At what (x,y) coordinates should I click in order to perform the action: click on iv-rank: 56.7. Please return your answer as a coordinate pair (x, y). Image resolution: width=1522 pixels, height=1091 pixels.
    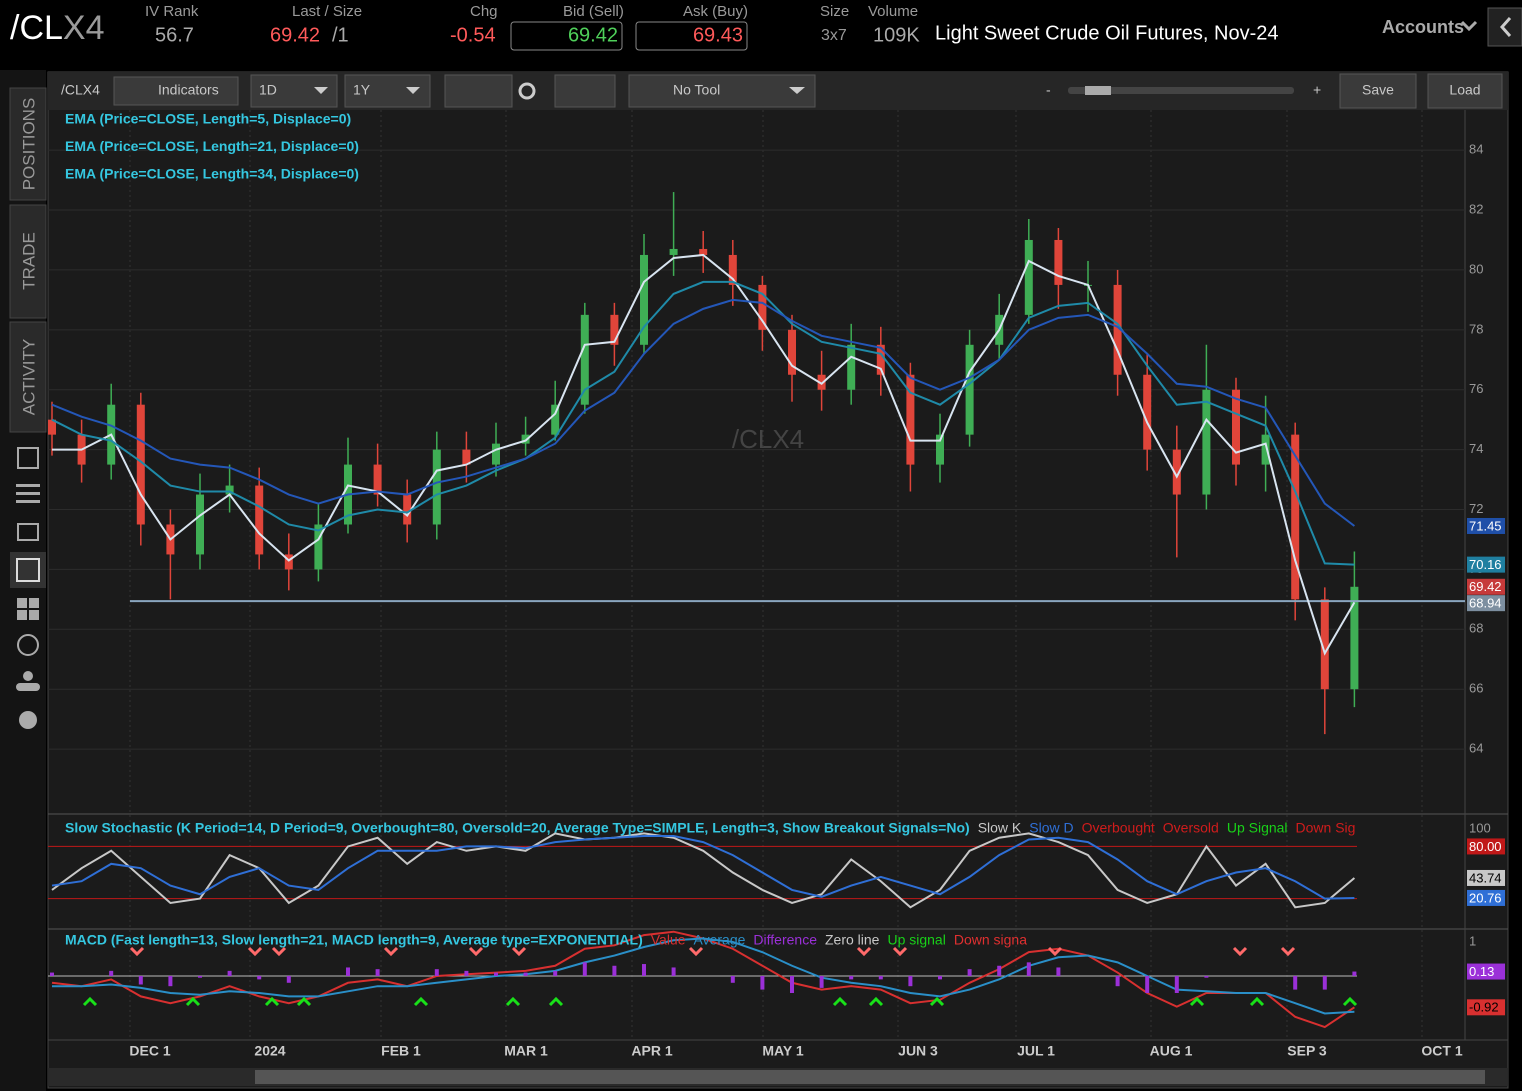
    Looking at the image, I should click on (174, 35).